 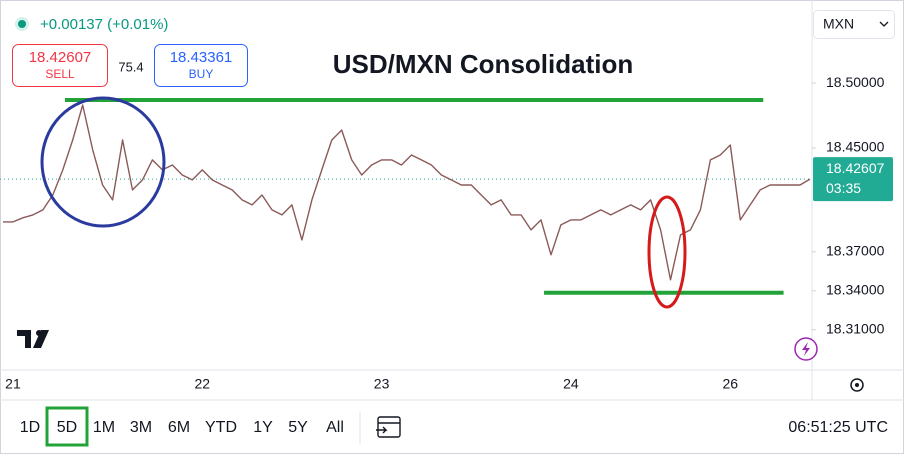 I want to click on last-price-box, so click(x=853, y=179).